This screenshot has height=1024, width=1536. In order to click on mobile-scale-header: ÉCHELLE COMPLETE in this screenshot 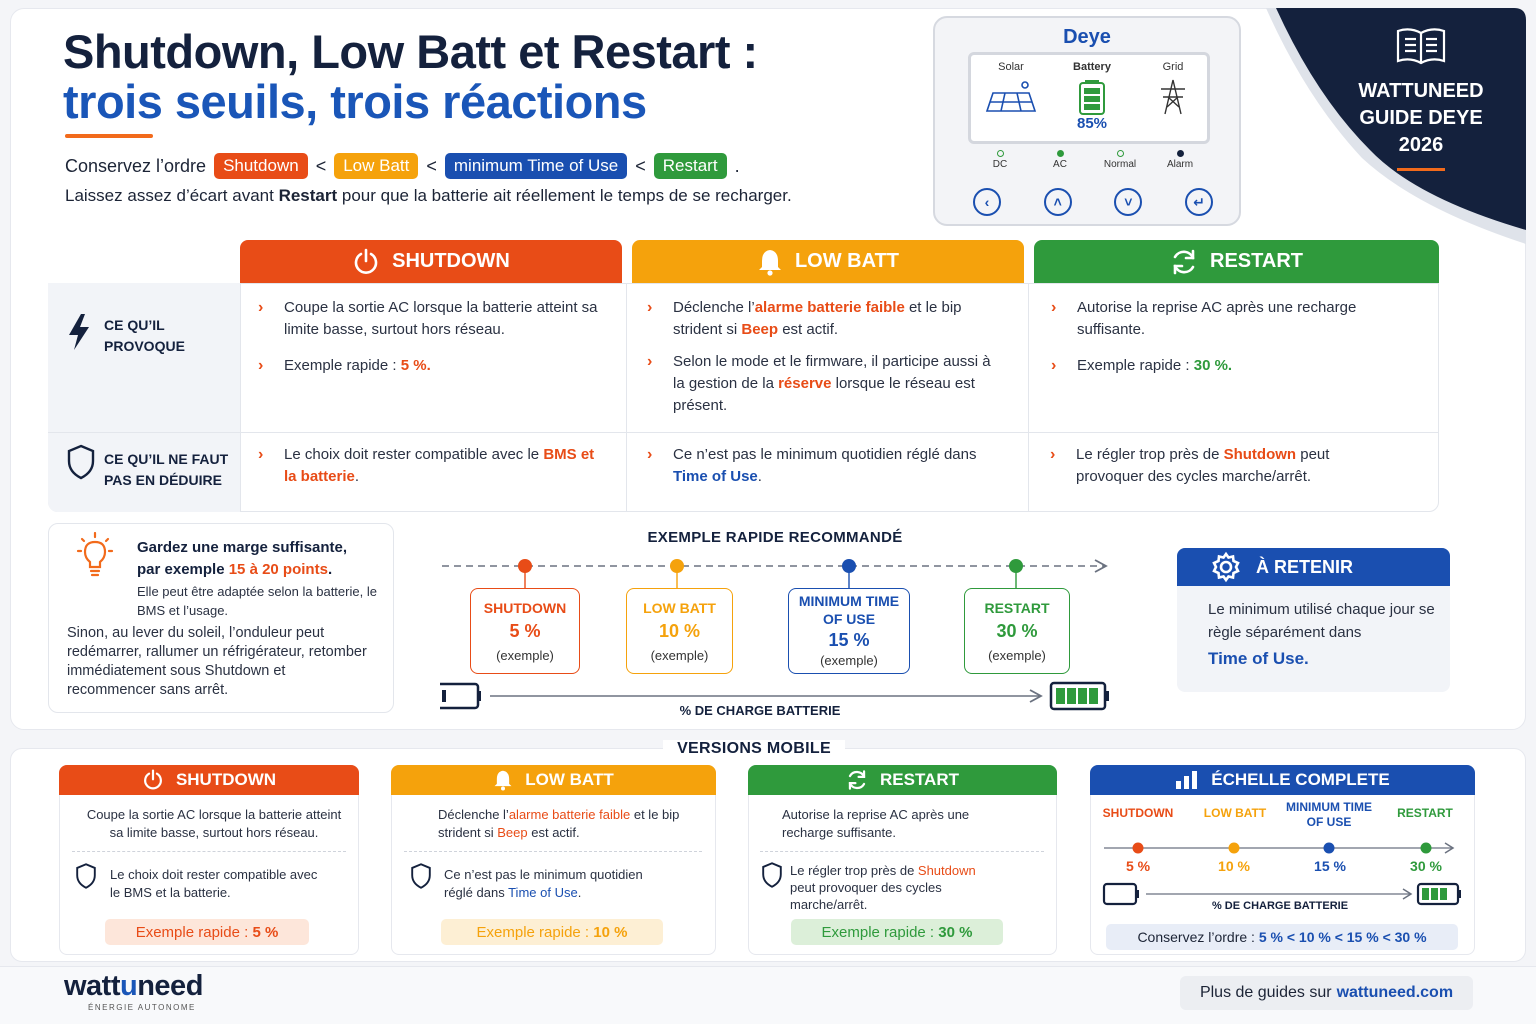, I will do `click(1282, 780)`.